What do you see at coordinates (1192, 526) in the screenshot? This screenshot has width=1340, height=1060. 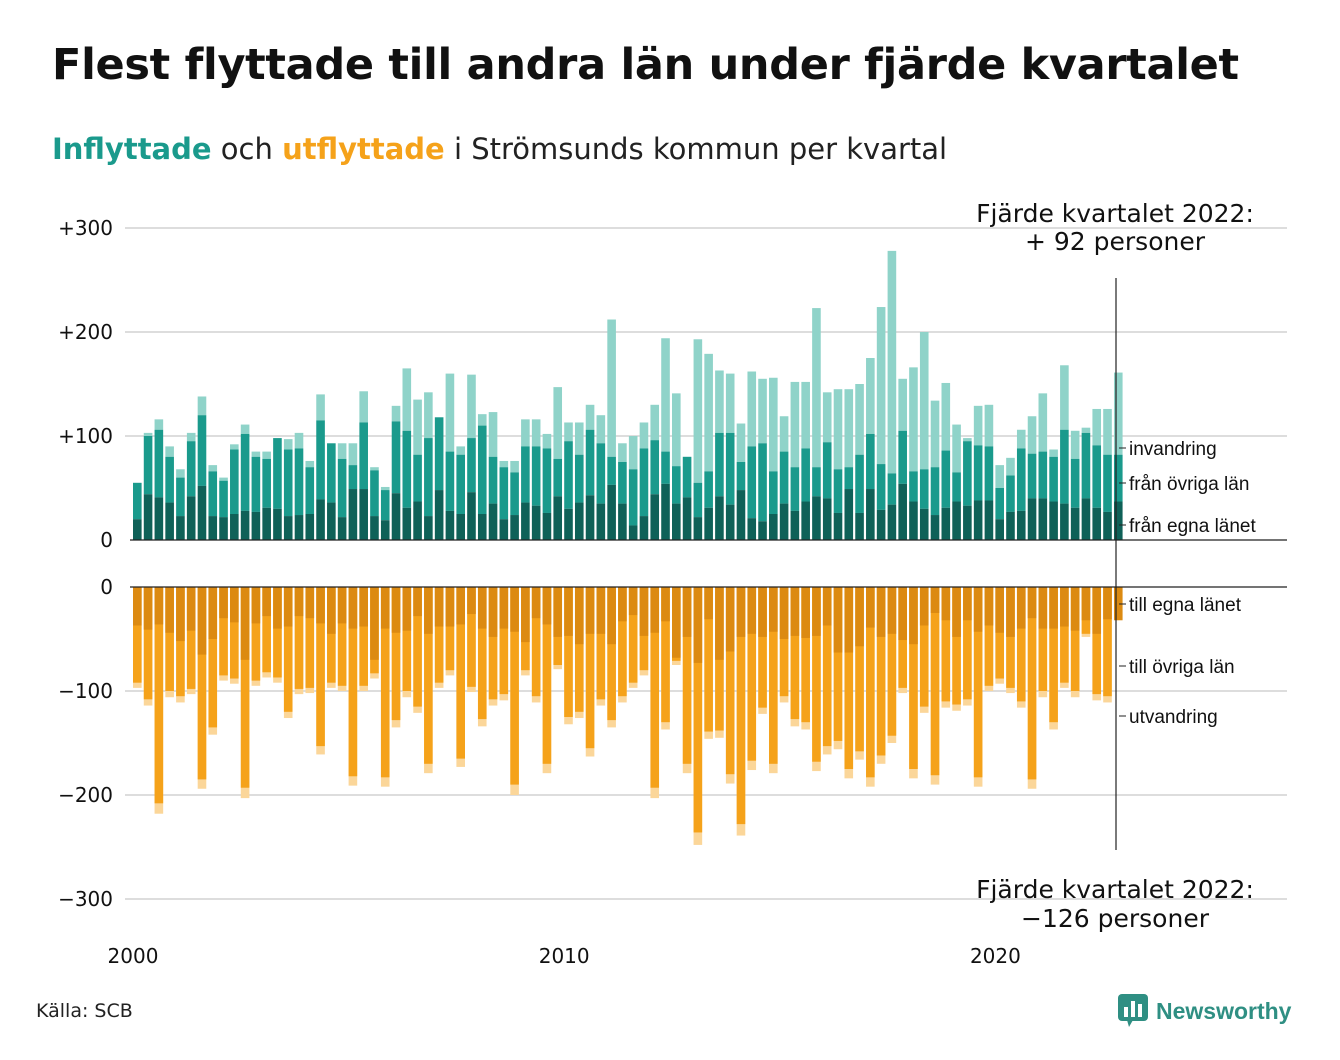 I see `segment-label-fran-egna-lanet: från egna länet` at bounding box center [1192, 526].